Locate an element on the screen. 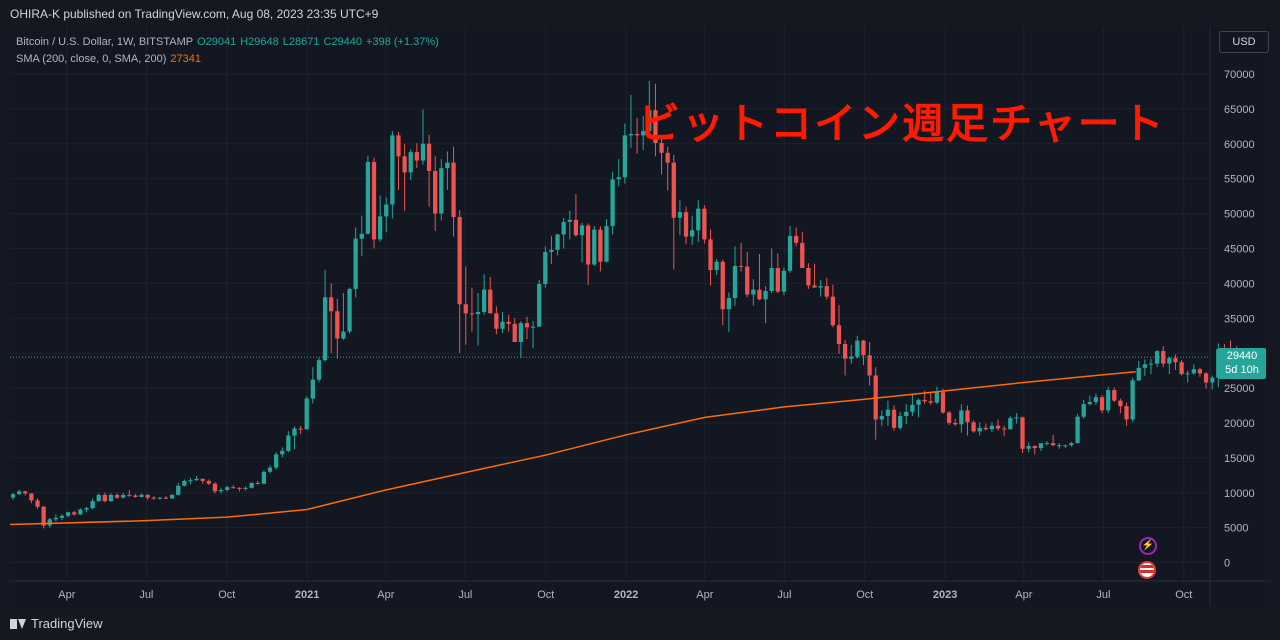 The width and height of the screenshot is (1280, 640). lightning-icon: ⚡ is located at coordinates (1148, 546).